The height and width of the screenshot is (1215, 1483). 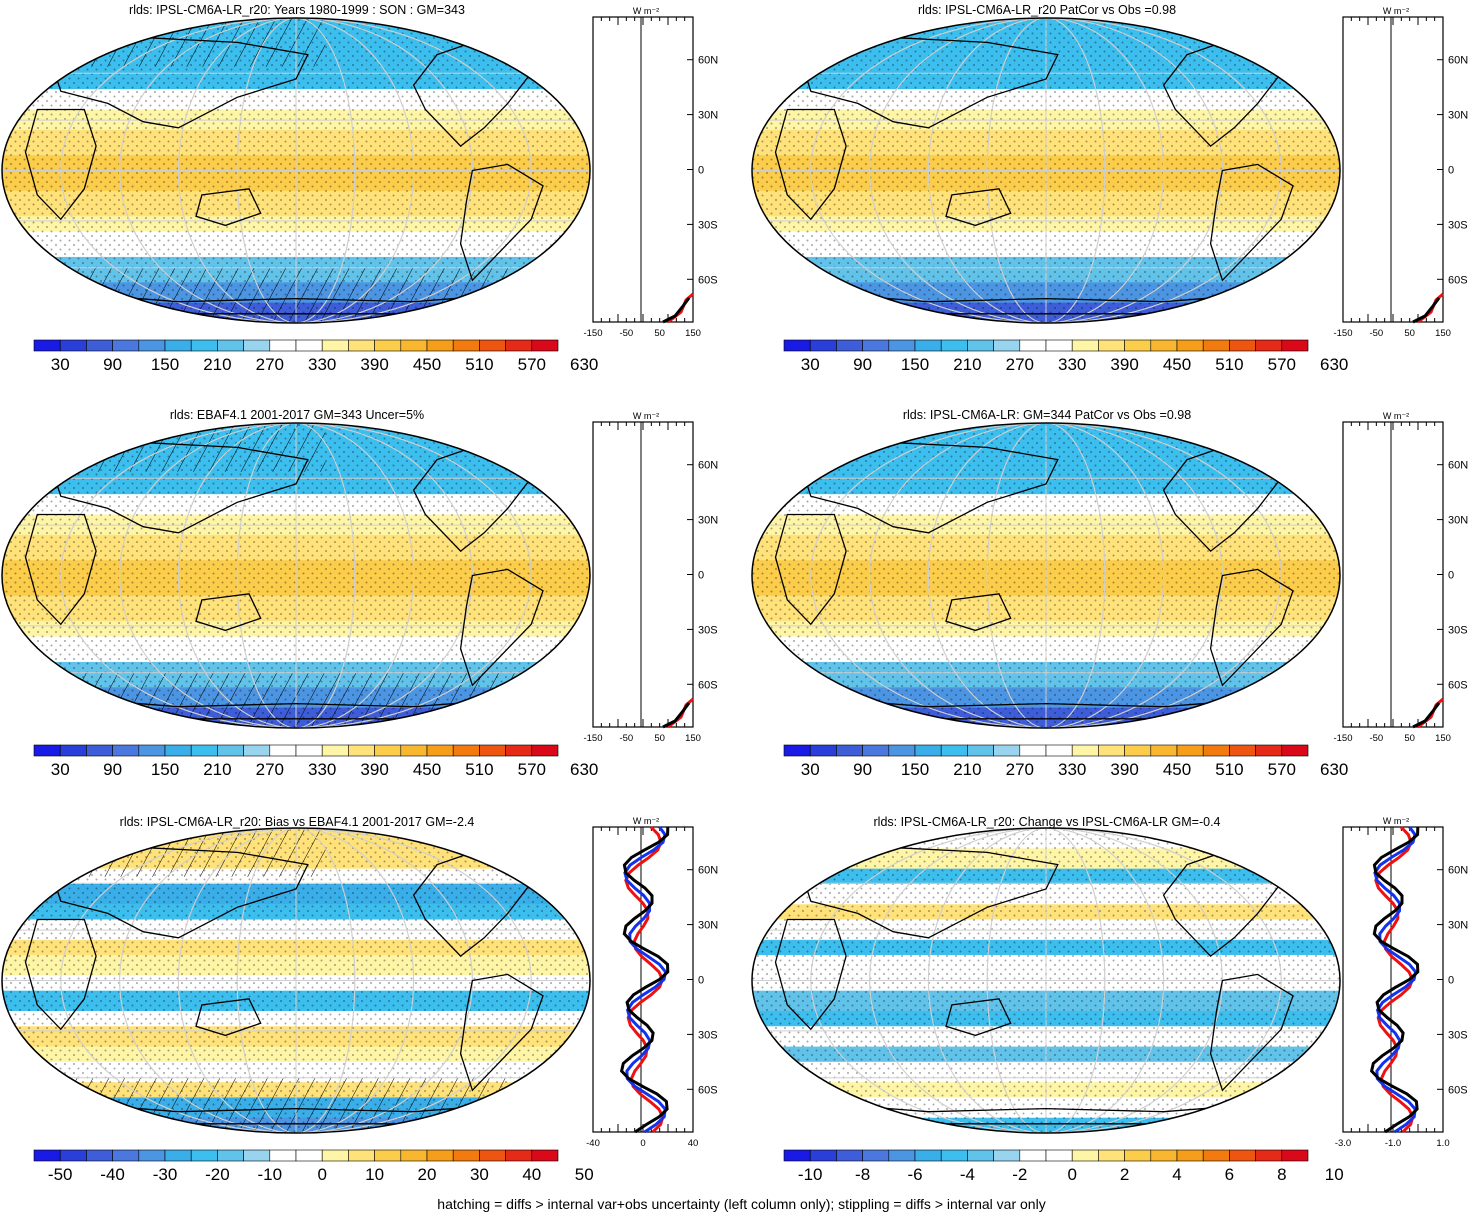 What do you see at coordinates (584, 769) in the screenshot?
I see `colorbar-label: 630` at bounding box center [584, 769].